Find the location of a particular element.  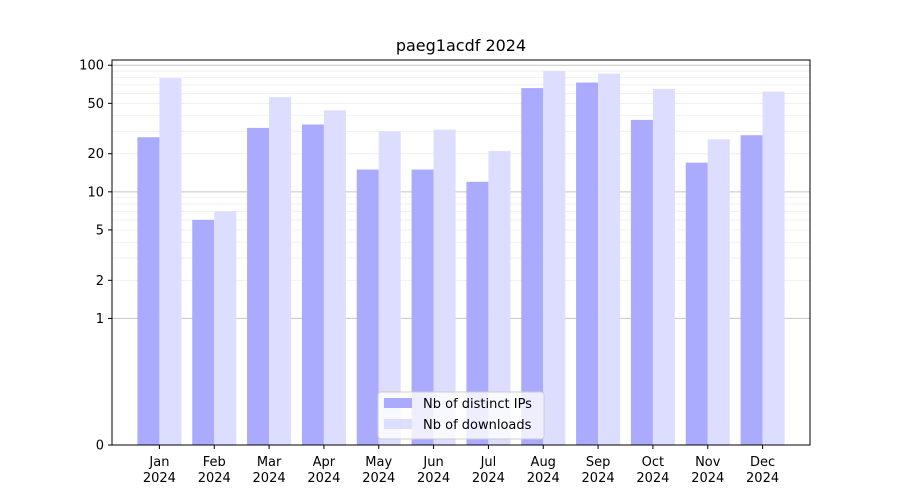

legend-swatch-downloads is located at coordinates (398, 424).